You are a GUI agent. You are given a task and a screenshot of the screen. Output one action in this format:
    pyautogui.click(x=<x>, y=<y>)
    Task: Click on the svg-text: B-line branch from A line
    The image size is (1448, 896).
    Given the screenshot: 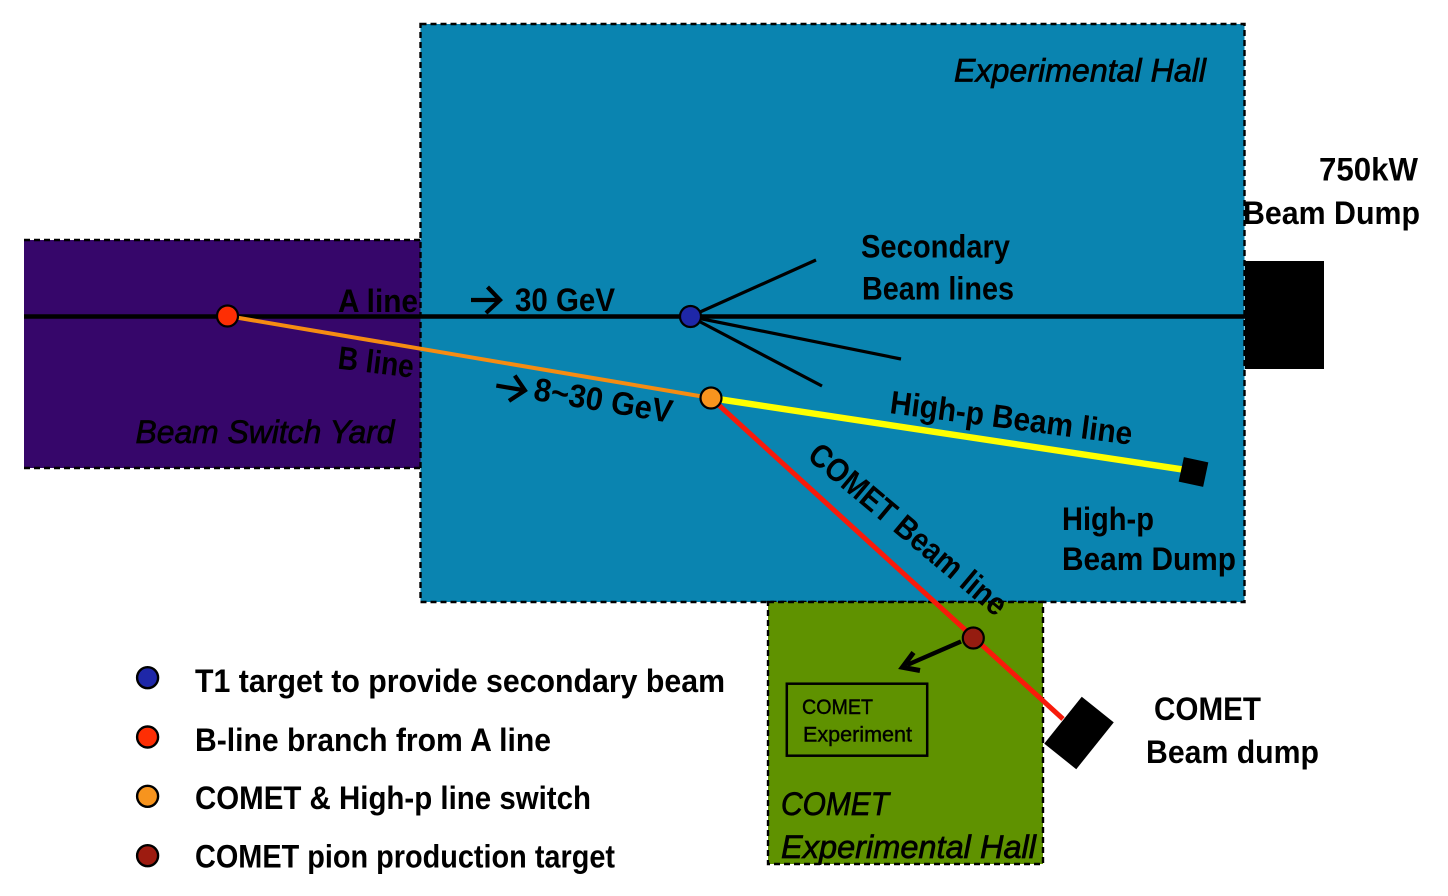 What is the action you would take?
    pyautogui.click(x=373, y=740)
    